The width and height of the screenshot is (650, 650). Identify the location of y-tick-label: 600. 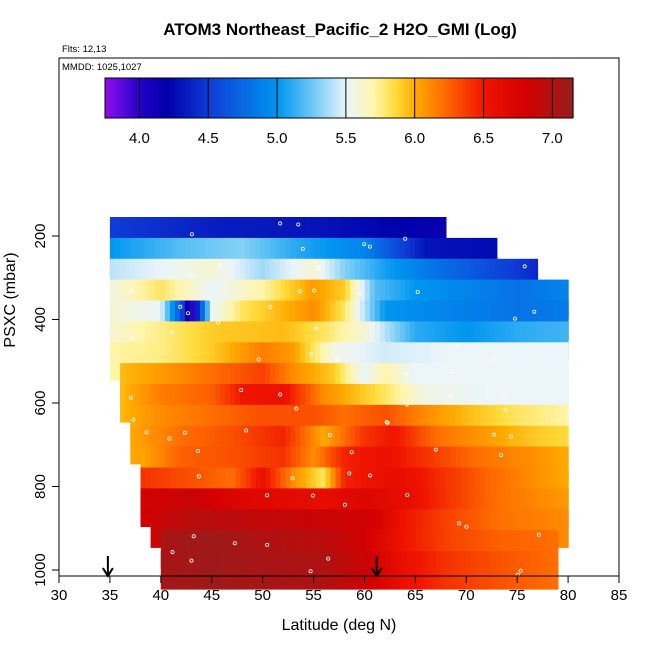
(40, 402).